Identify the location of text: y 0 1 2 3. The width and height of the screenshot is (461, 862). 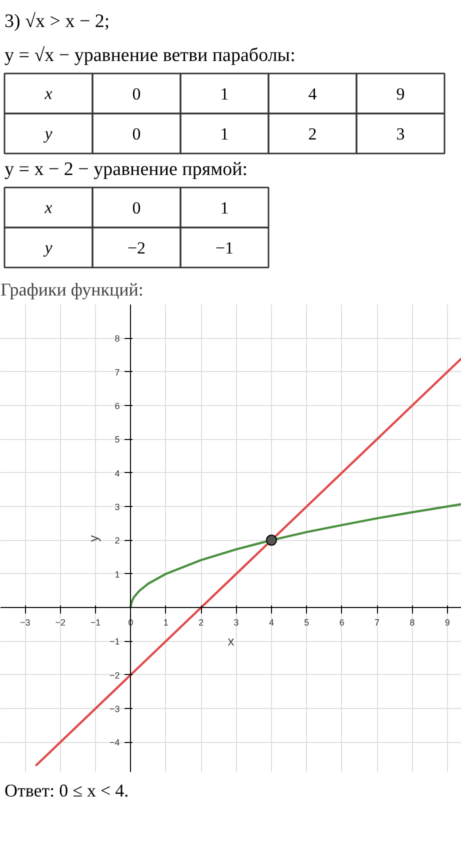
(224, 134).